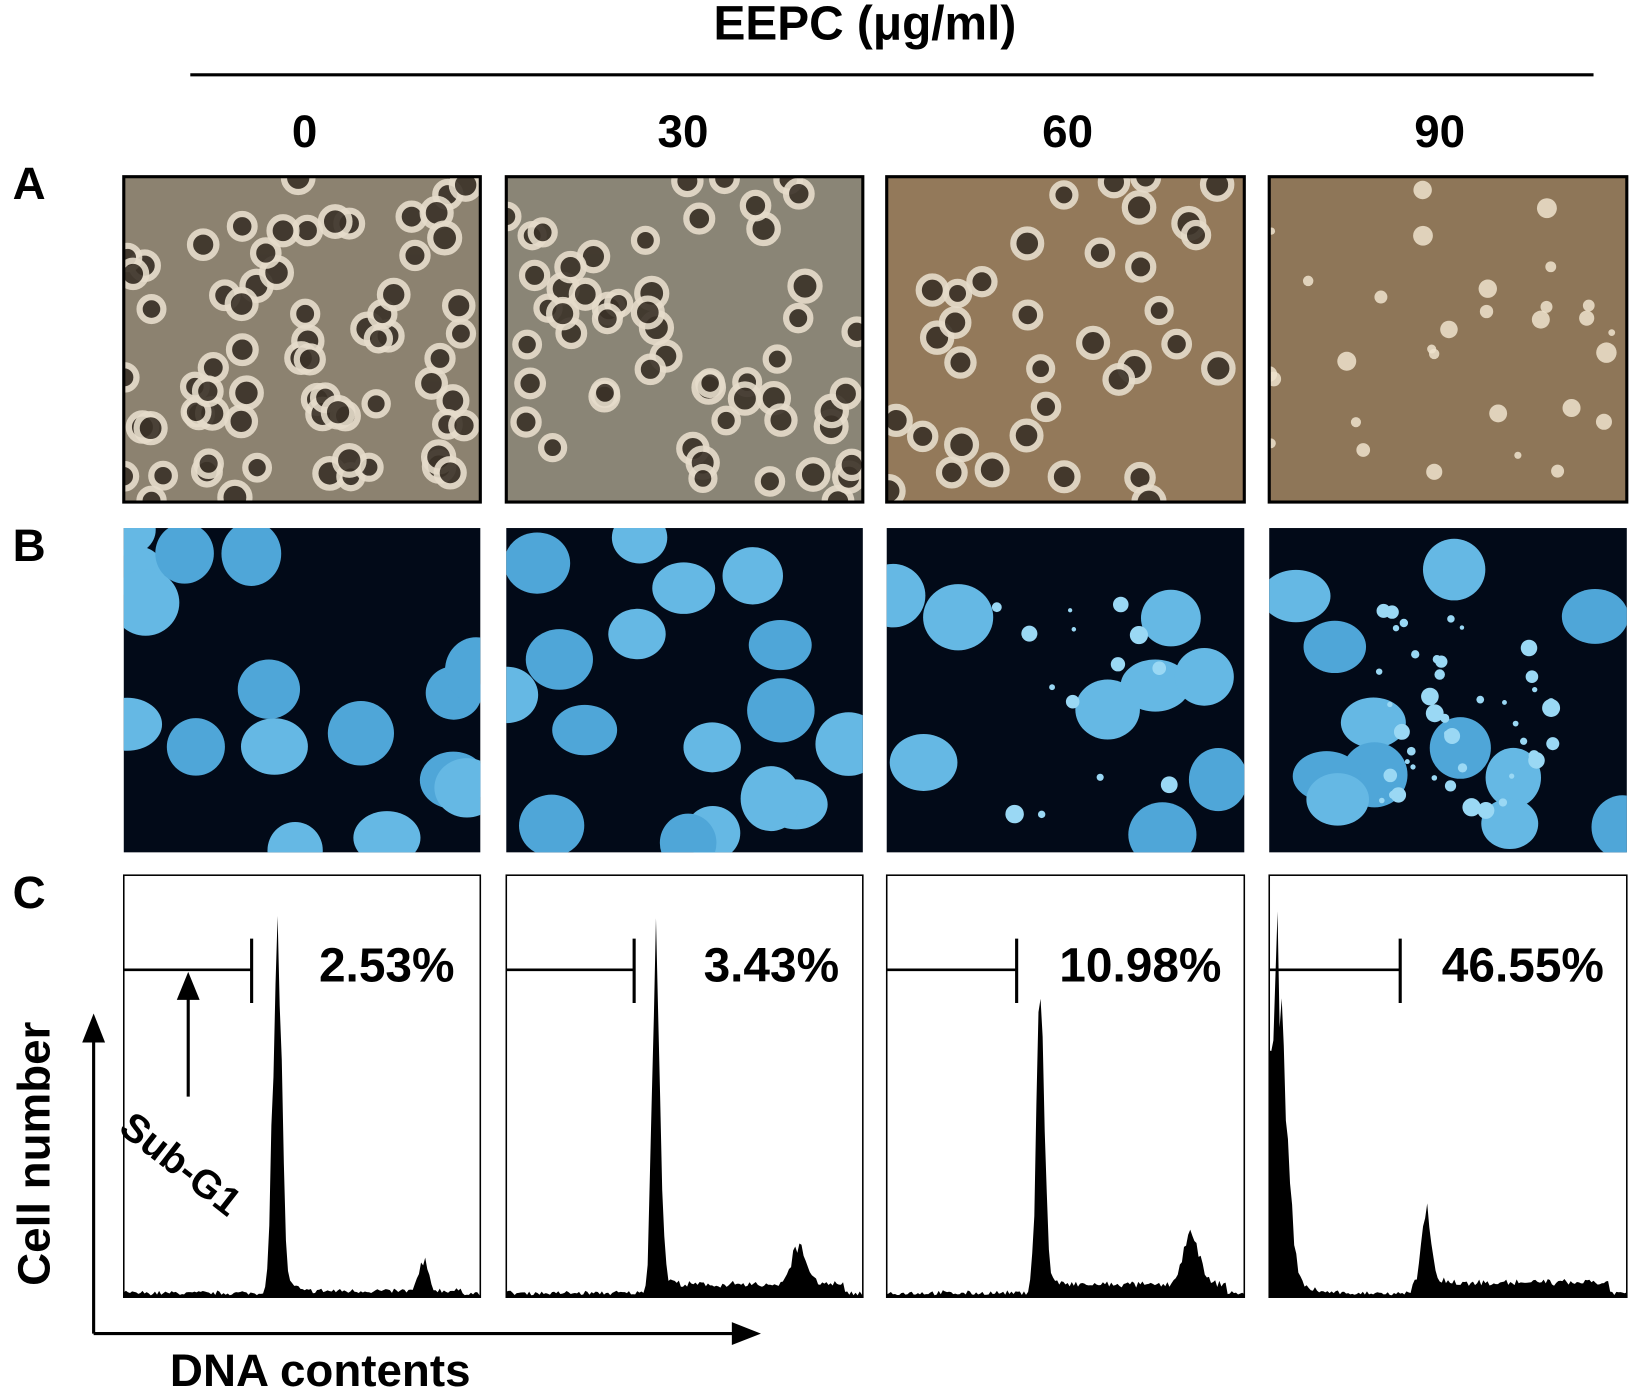 Image resolution: width=1630 pixels, height=1397 pixels. Describe the element at coordinates (29, 892) in the screenshot. I see `row-label: C` at that location.